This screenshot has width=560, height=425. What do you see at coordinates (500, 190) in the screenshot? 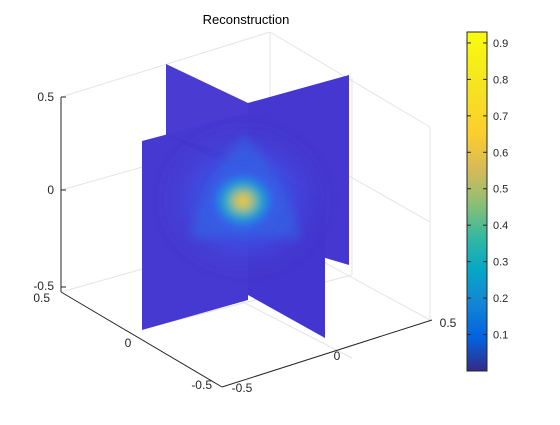
I see `colorbar-tick-label: 0.5` at bounding box center [500, 190].